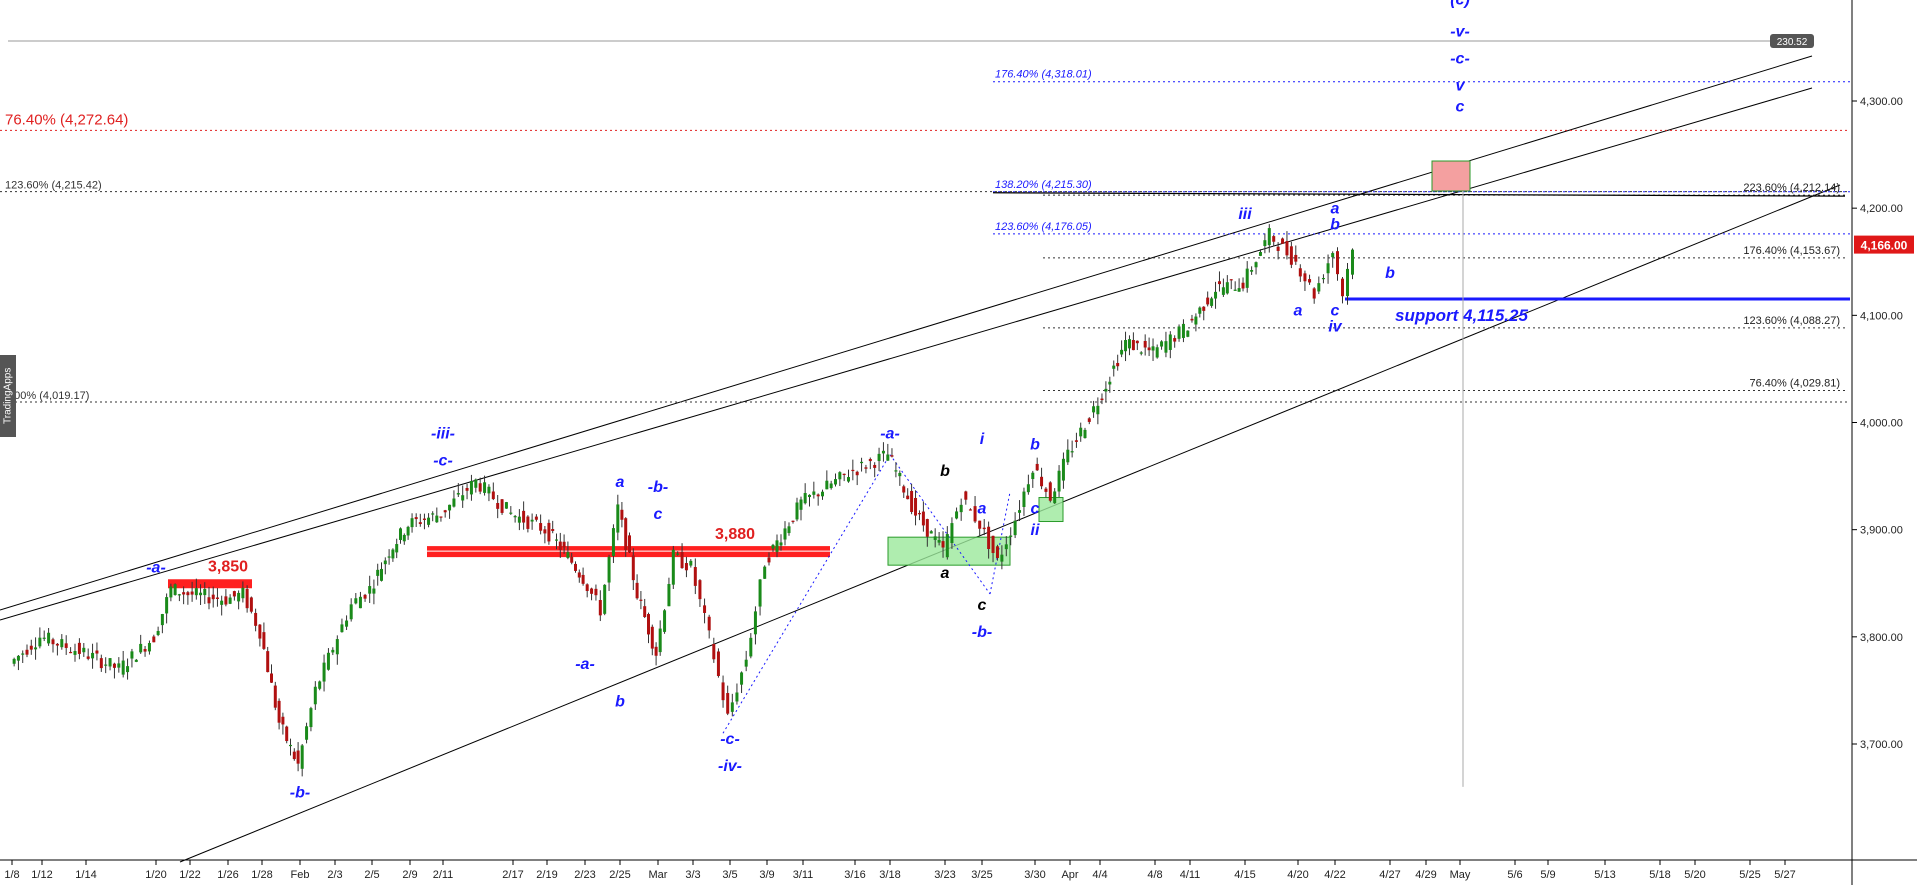 This screenshot has height=885, width=1917. I want to click on wave-connector, so click(806, 594).